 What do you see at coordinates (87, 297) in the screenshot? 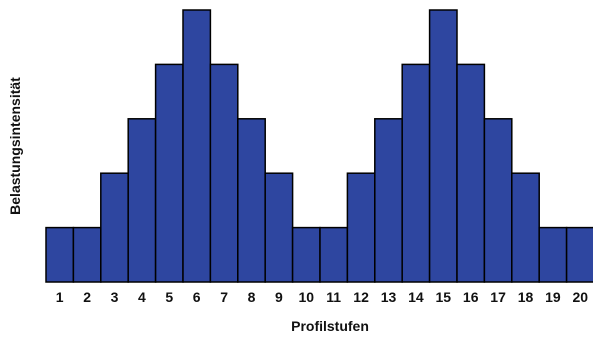
I see `x-tick-label-2: 2` at bounding box center [87, 297].